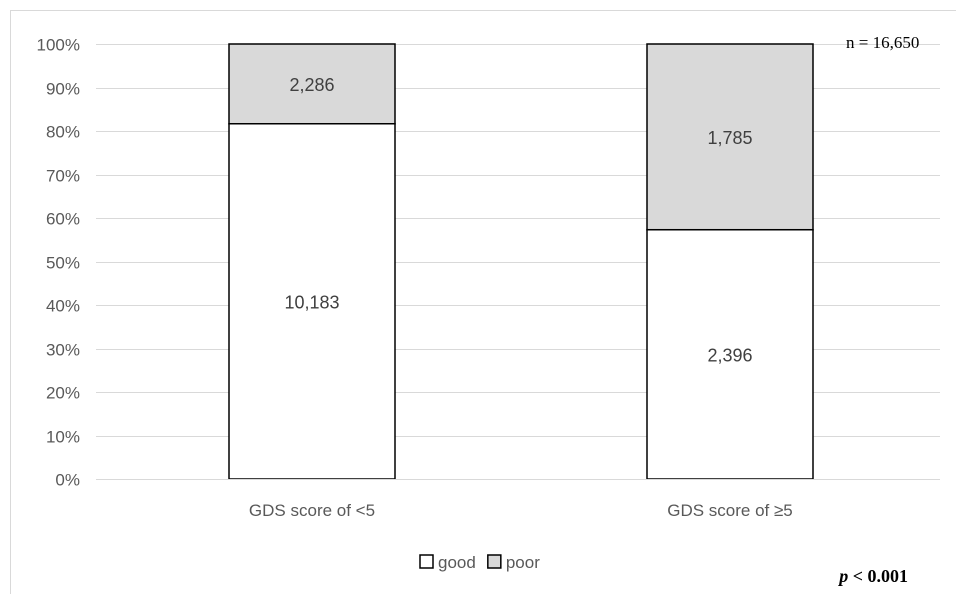  Describe the element at coordinates (494, 561) in the screenshot. I see `legend-swatch-poor` at that location.